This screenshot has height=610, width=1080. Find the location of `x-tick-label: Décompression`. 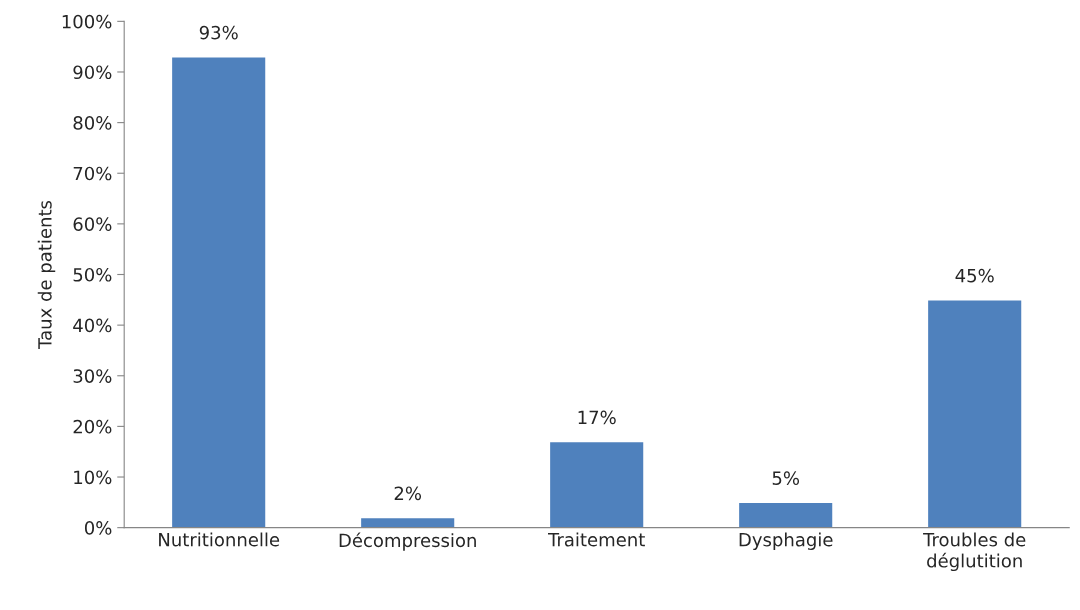

x-tick-label: Décompression is located at coordinates (407, 541).